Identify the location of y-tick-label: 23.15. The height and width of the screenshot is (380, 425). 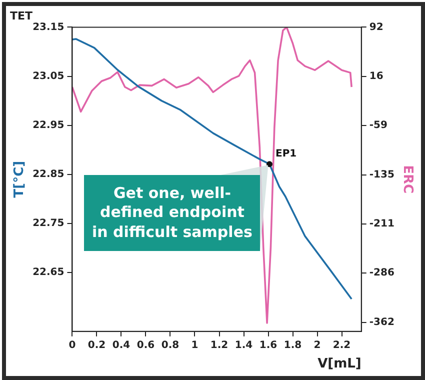
(48, 27).